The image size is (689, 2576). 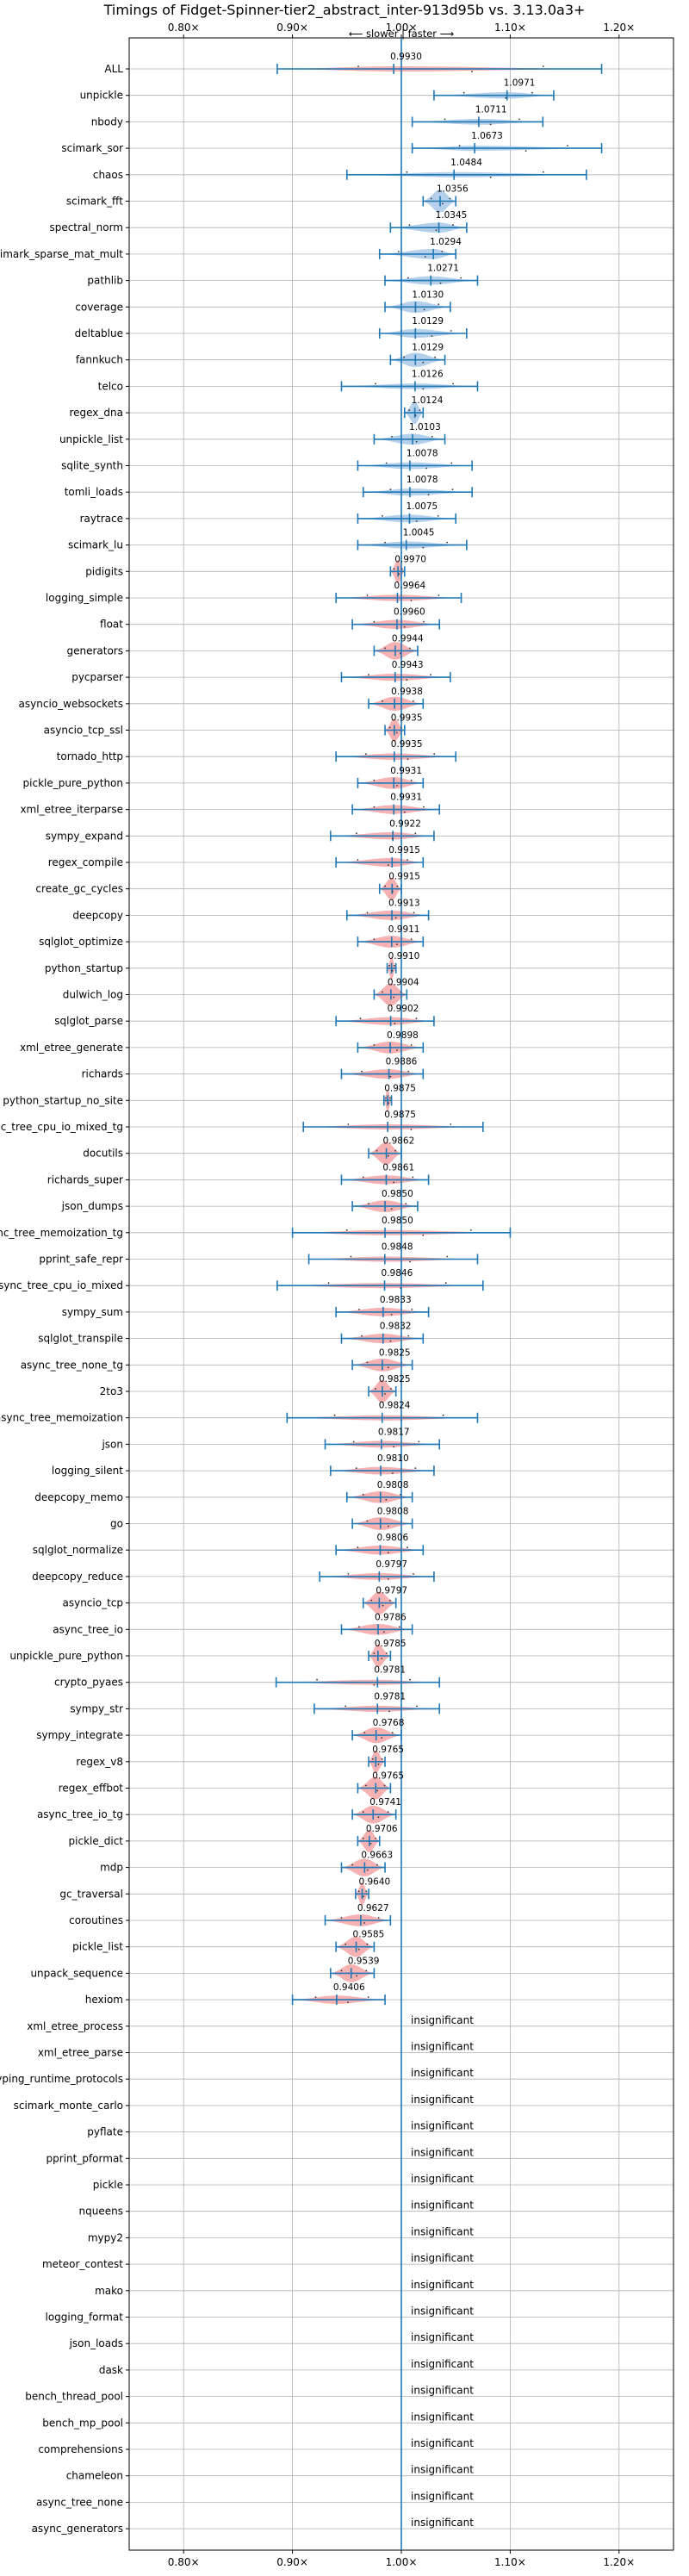 I want to click on y-tick-label: richards_super, so click(x=85, y=1179).